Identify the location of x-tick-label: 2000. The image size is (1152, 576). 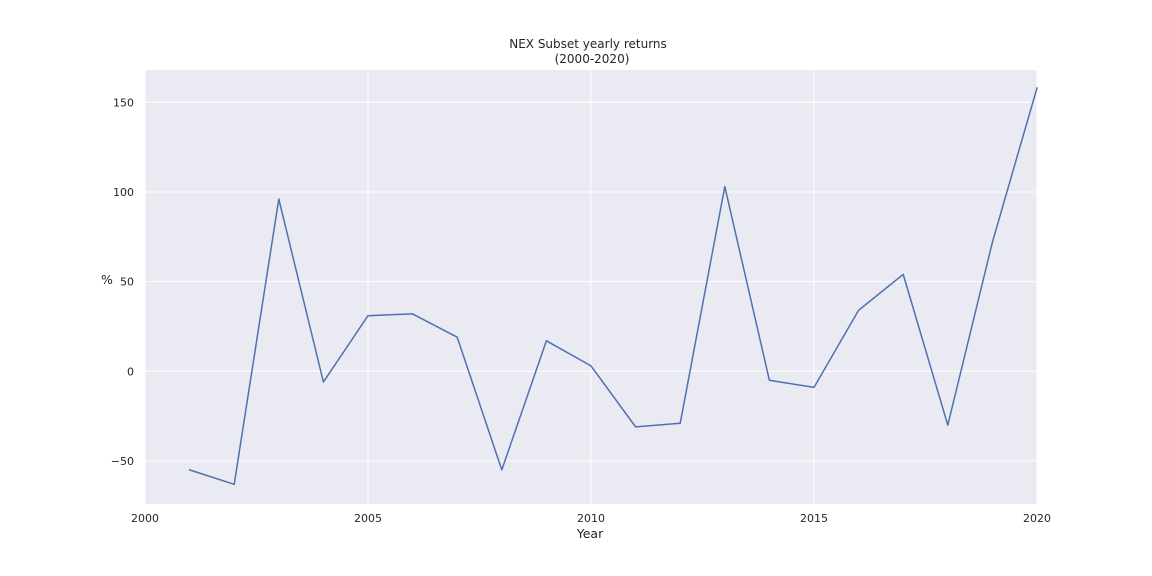
(145, 518).